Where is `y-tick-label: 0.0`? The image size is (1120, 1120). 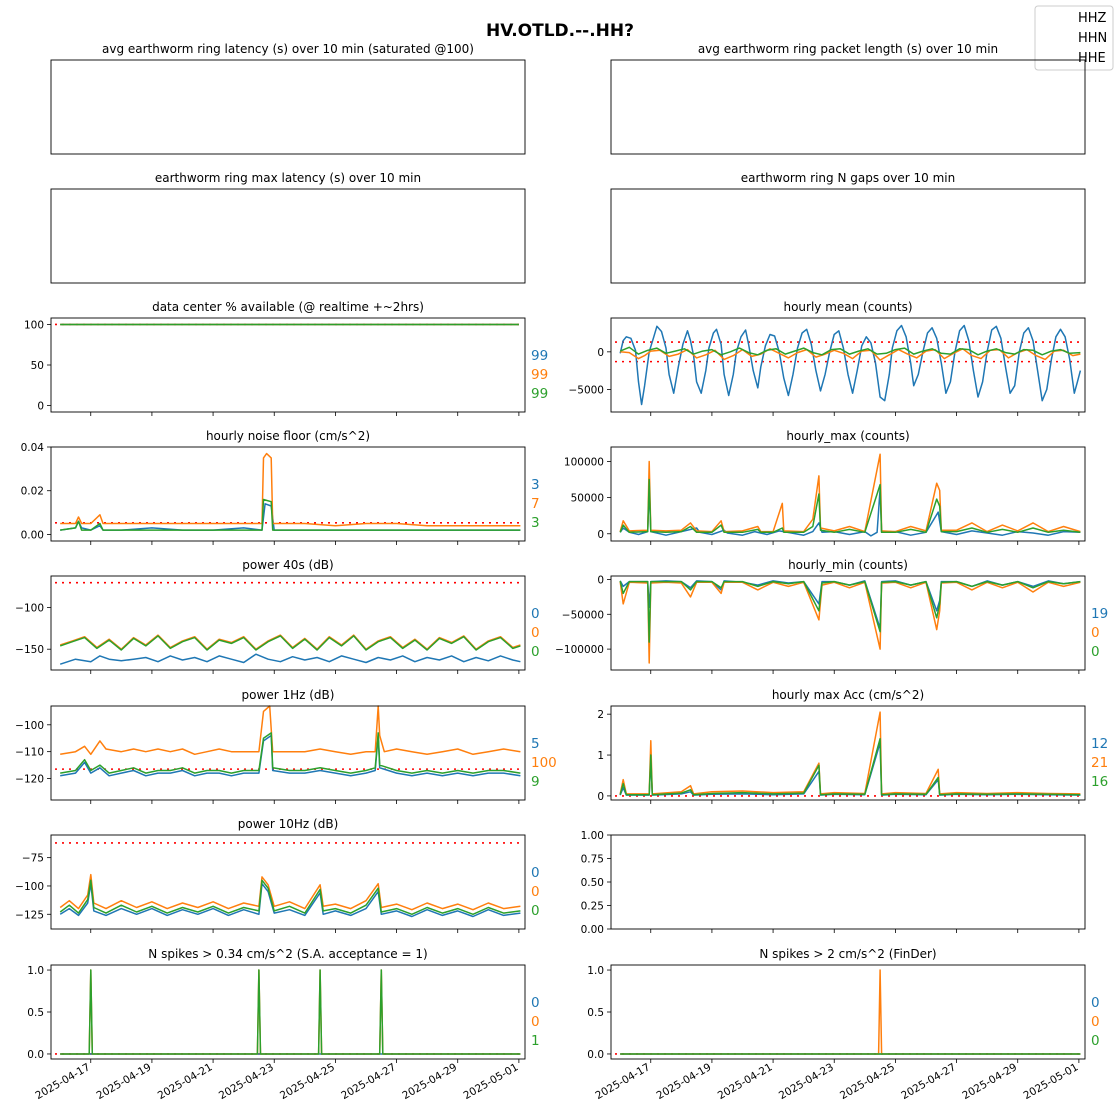
y-tick-label: 0.0 is located at coordinates (595, 1055).